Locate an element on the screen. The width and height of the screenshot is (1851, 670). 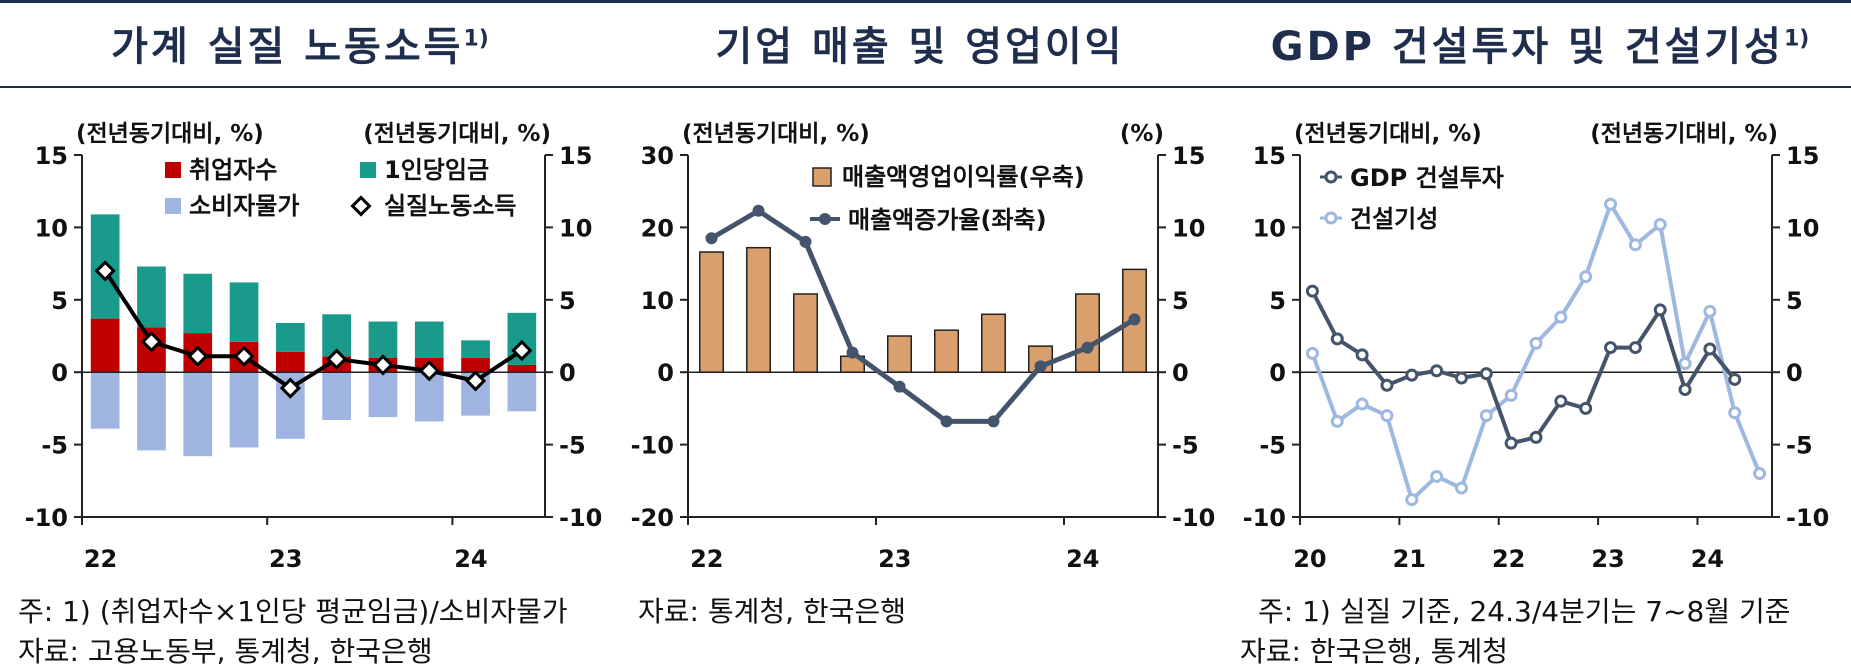
sales-growth-line is located at coordinates (923, 316).